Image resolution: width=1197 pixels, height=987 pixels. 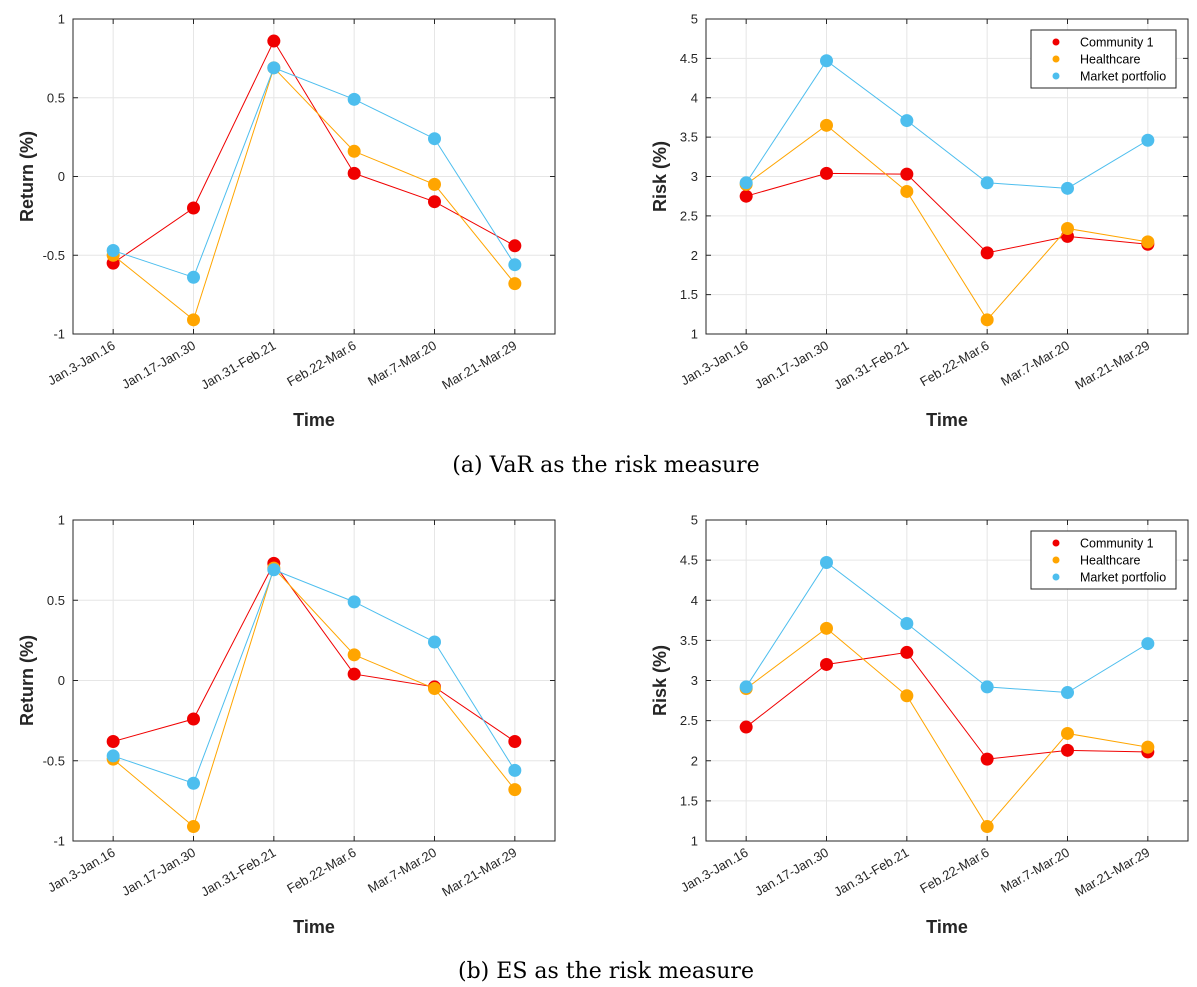 I want to click on y-tick-label: 3, so click(x=694, y=680).